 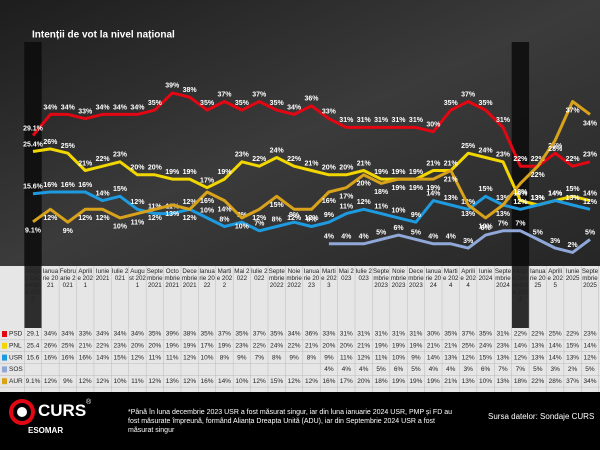 I want to click on x-tick-label: Ianuarie 2023, so click(x=311, y=278).